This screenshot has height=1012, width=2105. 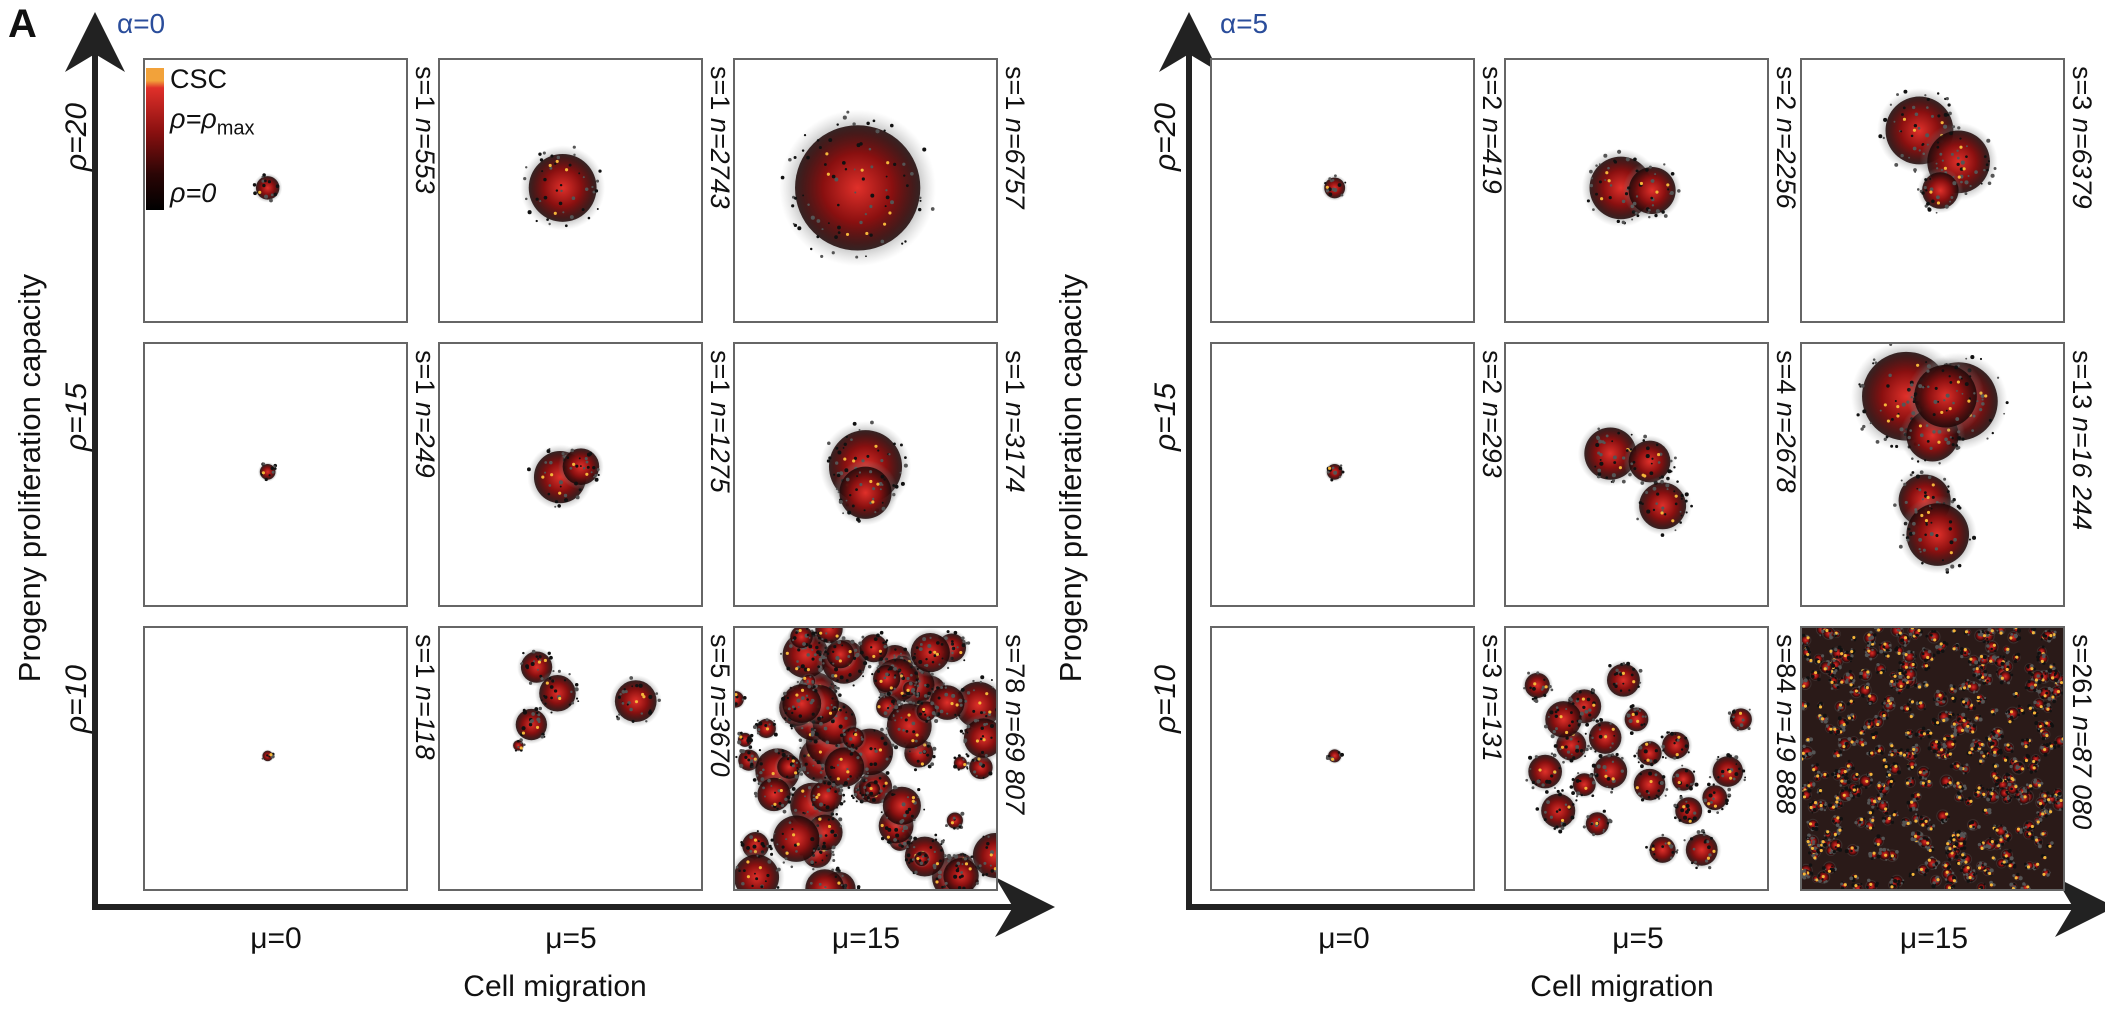 What do you see at coordinates (199, 79) in the screenshot?
I see `legend-csc-label: CSC` at bounding box center [199, 79].